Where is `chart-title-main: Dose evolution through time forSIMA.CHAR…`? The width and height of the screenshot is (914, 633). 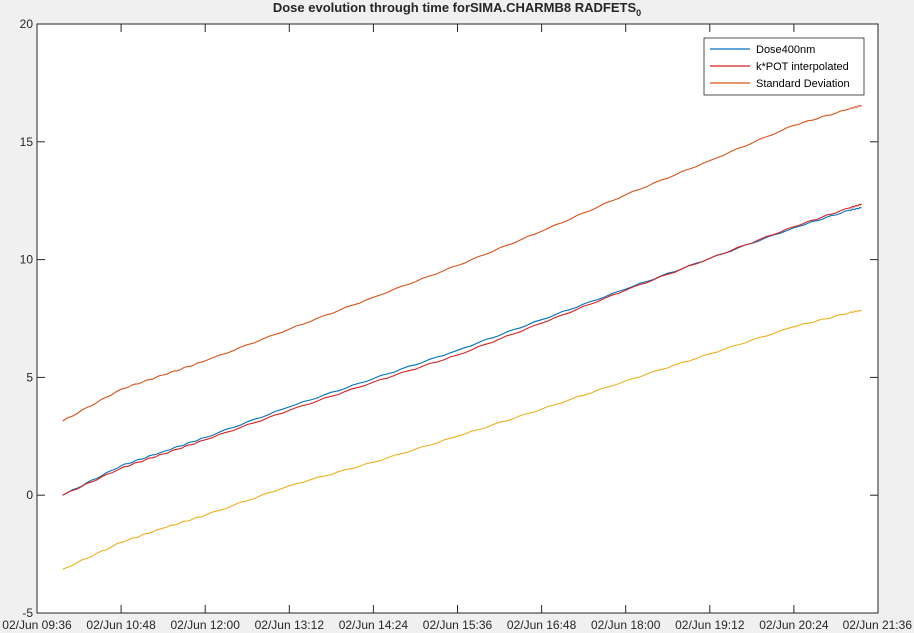
chart-title-main: Dose evolution through time forSIMA.CHAR… is located at coordinates (455, 7).